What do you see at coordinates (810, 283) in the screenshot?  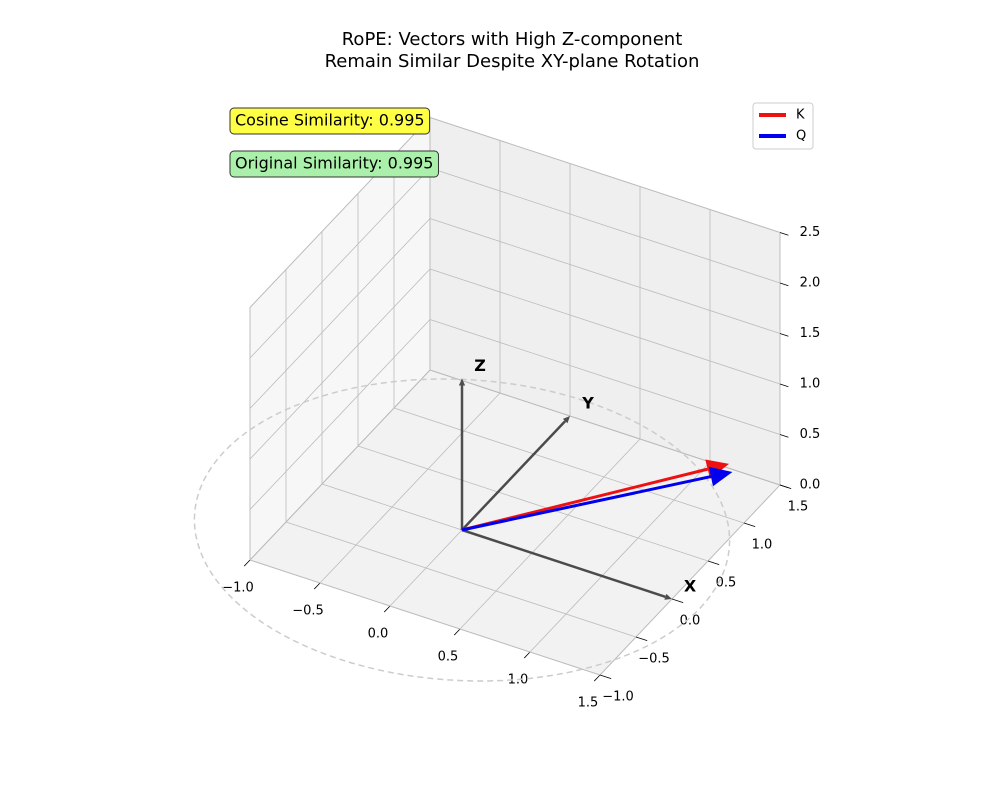 I see `z-tick-label: 2.0` at bounding box center [810, 283].